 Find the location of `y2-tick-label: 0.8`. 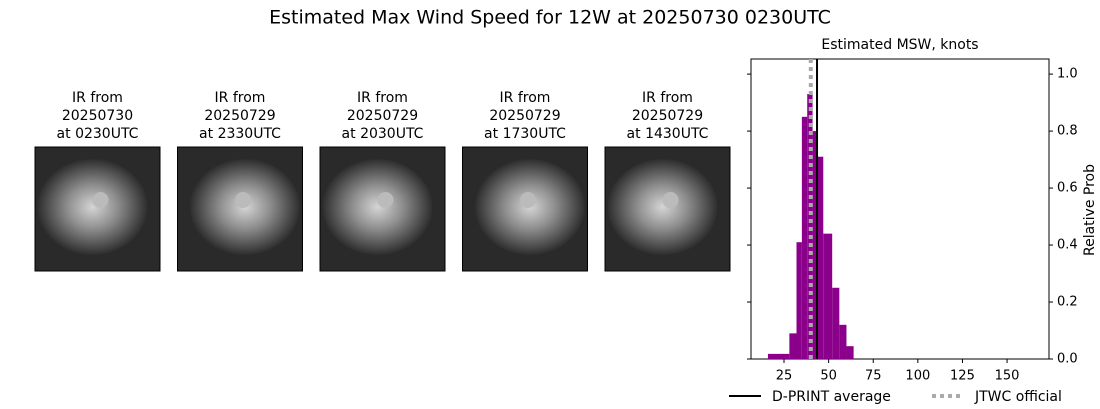

y2-tick-label: 0.8 is located at coordinates (1067, 131).